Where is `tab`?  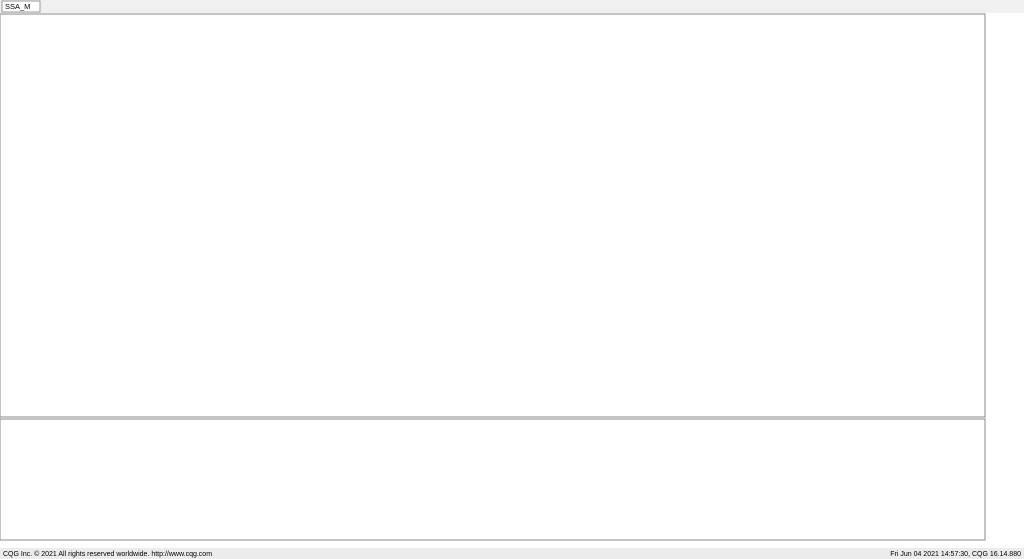 tab is located at coordinates (21, 6).